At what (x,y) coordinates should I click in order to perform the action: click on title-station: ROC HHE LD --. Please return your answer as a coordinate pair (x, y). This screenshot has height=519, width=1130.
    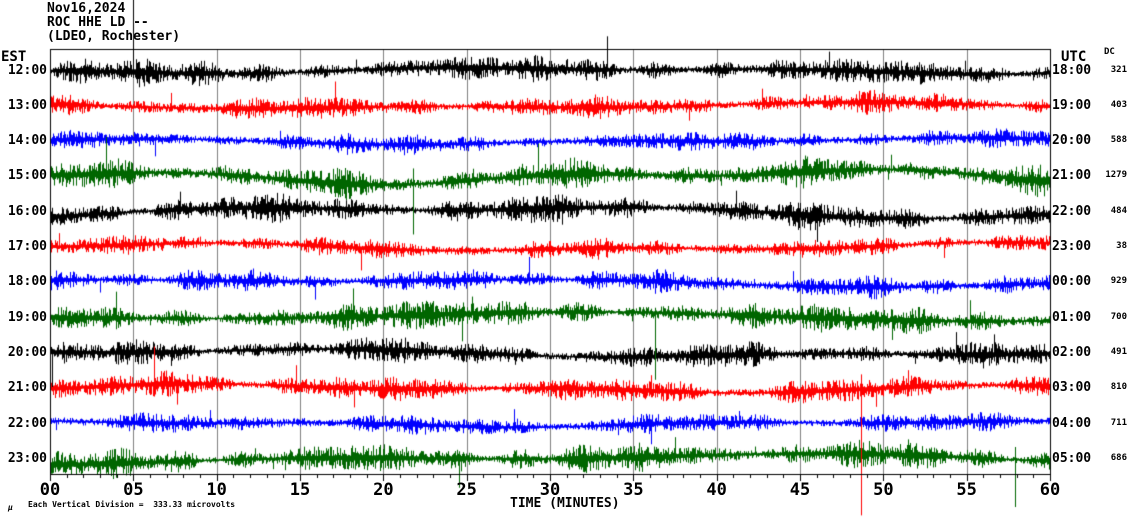
    Looking at the image, I should click on (98, 22).